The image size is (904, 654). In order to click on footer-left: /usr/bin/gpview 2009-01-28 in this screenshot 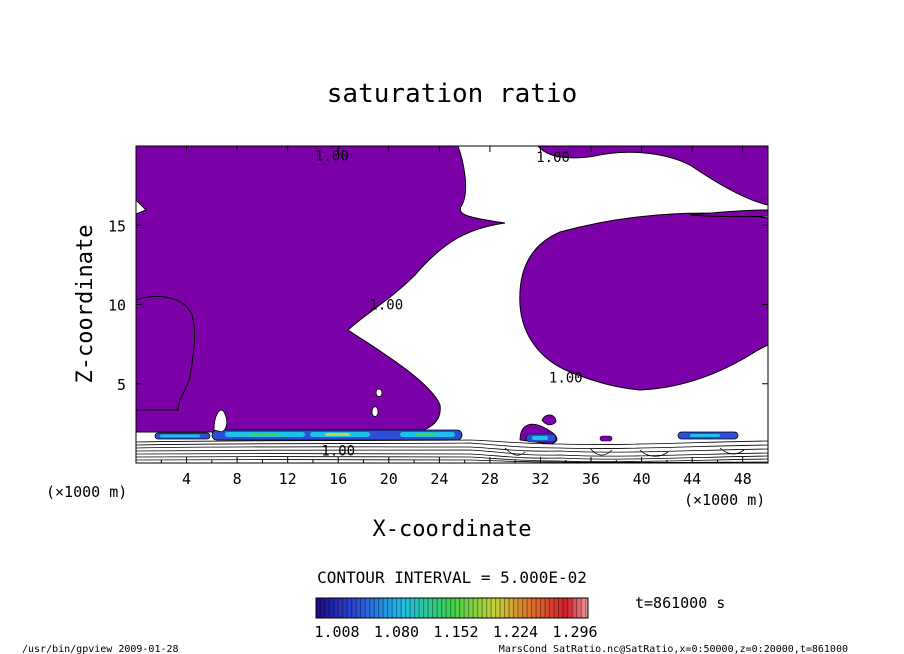, I will do `click(100, 649)`.